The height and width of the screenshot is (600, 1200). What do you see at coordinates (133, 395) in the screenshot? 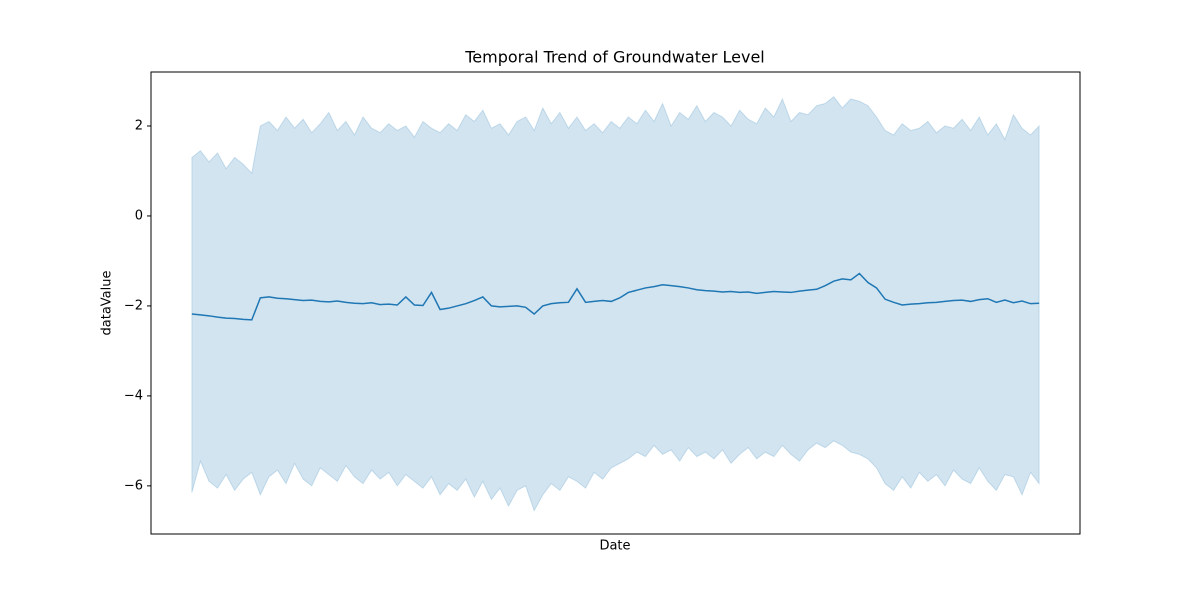
I see `y-tick-label: −4` at bounding box center [133, 395].